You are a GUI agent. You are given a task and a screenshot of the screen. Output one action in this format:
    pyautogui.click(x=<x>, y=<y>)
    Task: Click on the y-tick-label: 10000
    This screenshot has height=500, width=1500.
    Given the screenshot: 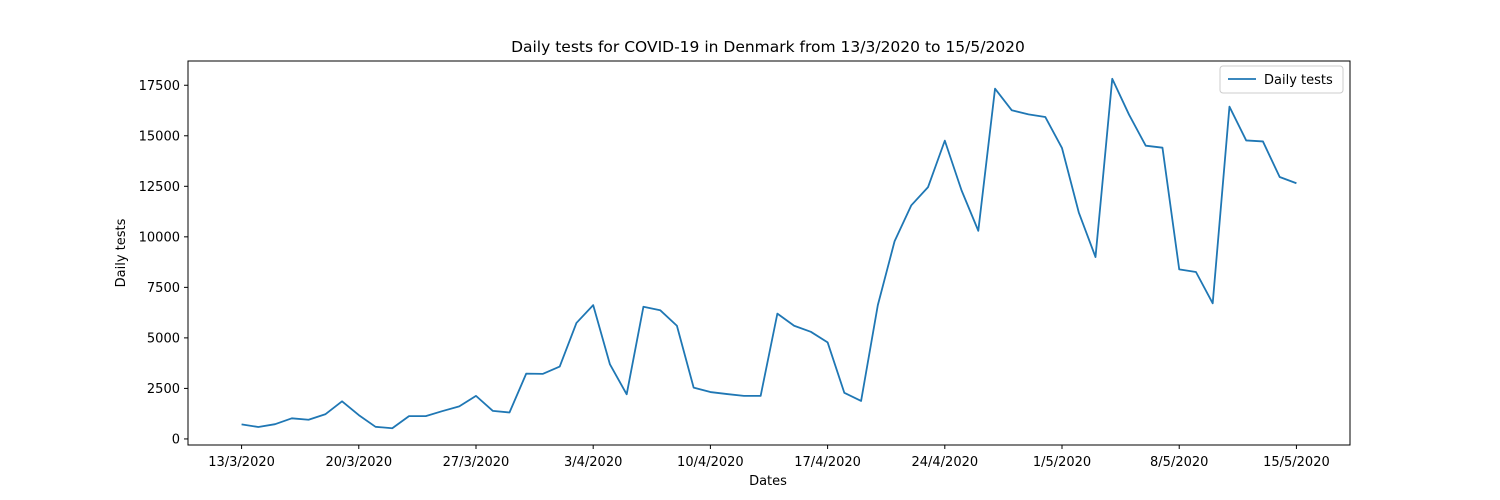 What is the action you would take?
    pyautogui.click(x=159, y=237)
    